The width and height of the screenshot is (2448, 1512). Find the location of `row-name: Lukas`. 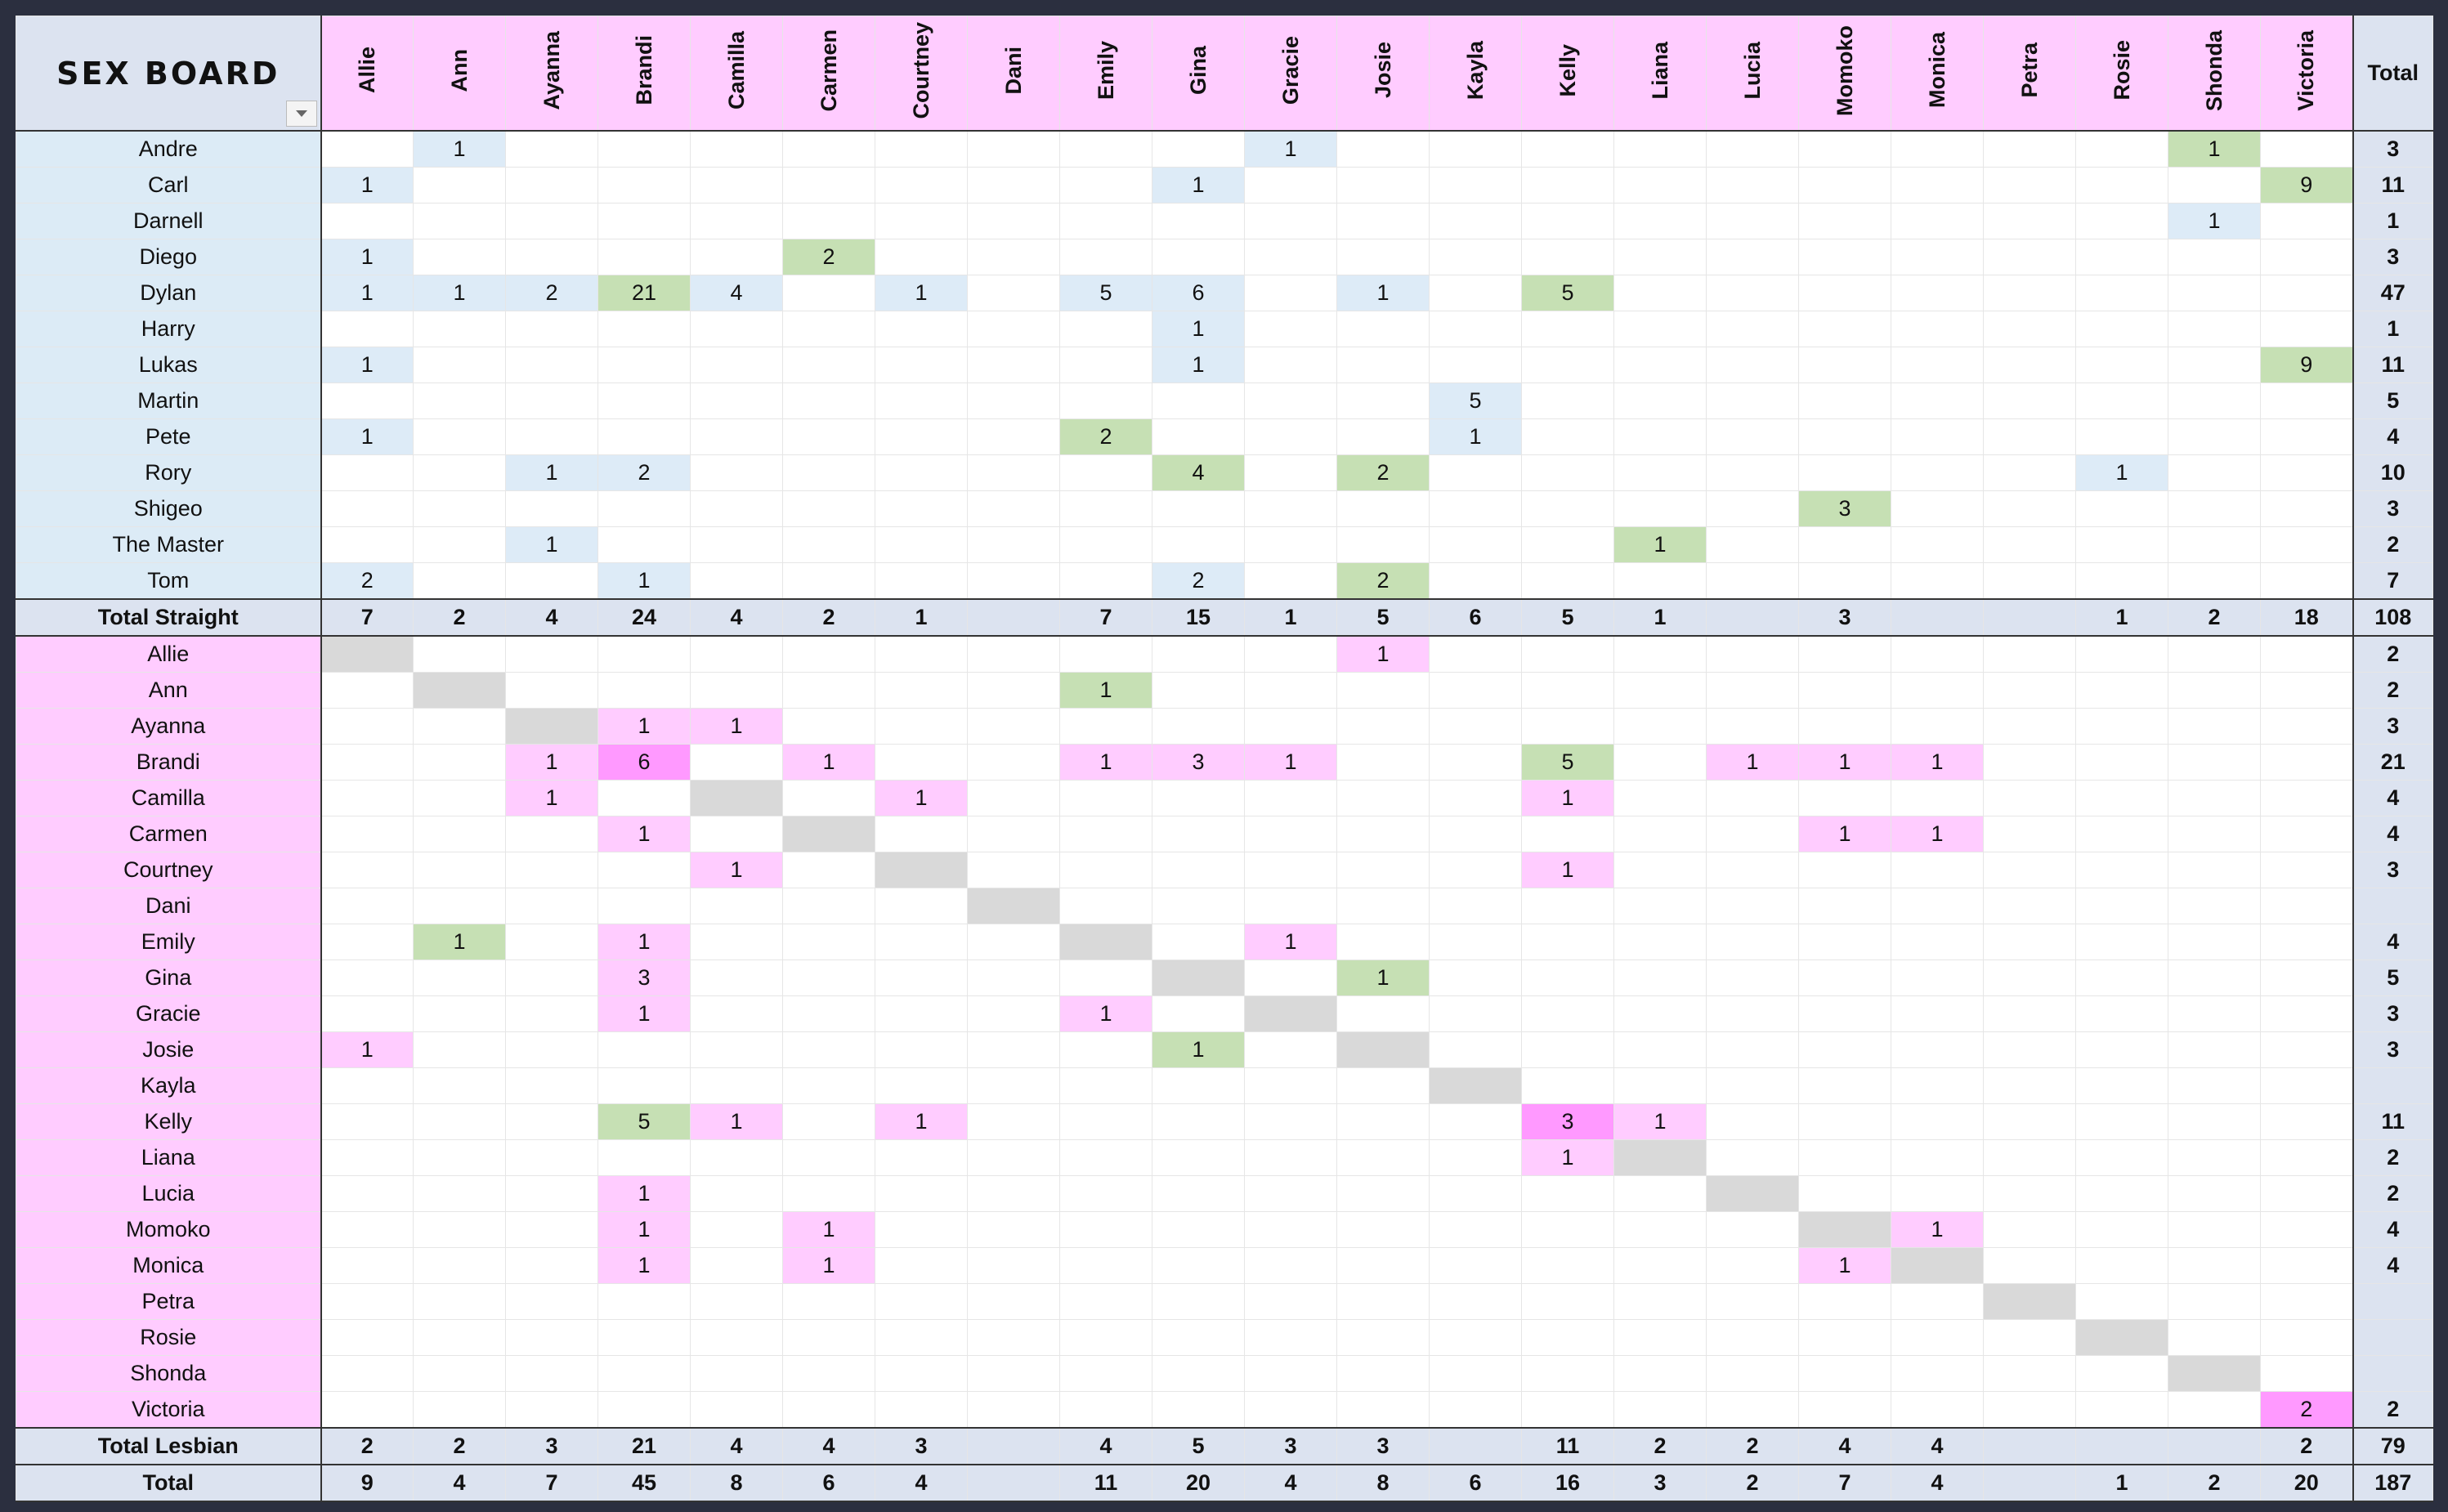

row-name: Lukas is located at coordinates (169, 365).